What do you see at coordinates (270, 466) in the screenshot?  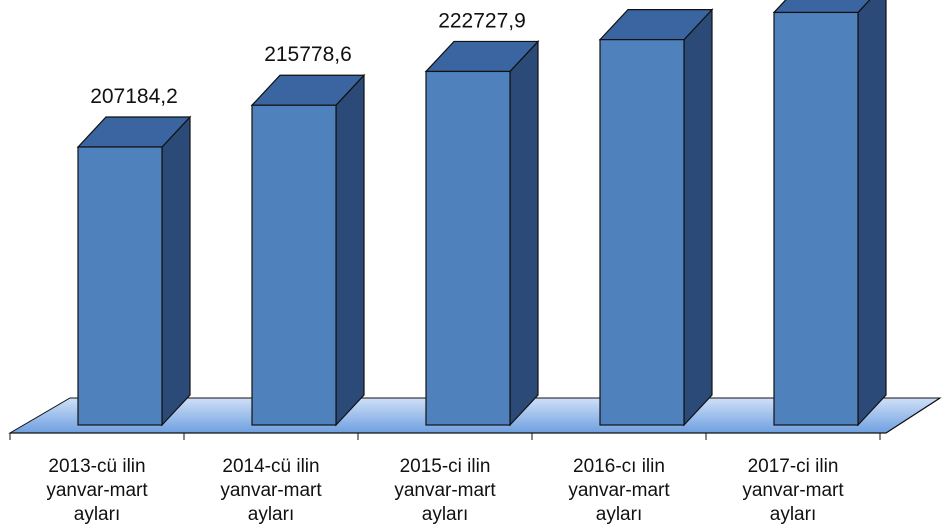 I see `category-label-line: 2014-cü ilin` at bounding box center [270, 466].